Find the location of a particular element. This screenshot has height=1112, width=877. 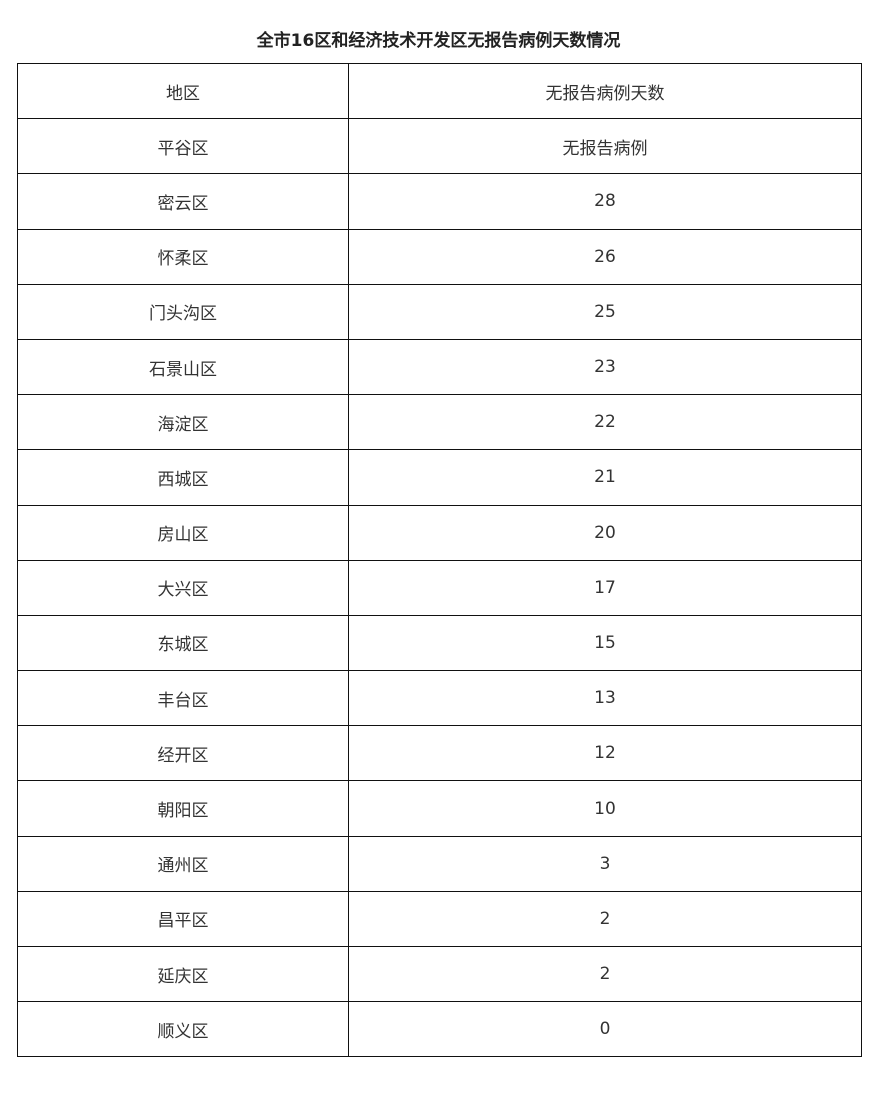

no-case-days-cell: 23 is located at coordinates (605, 367).